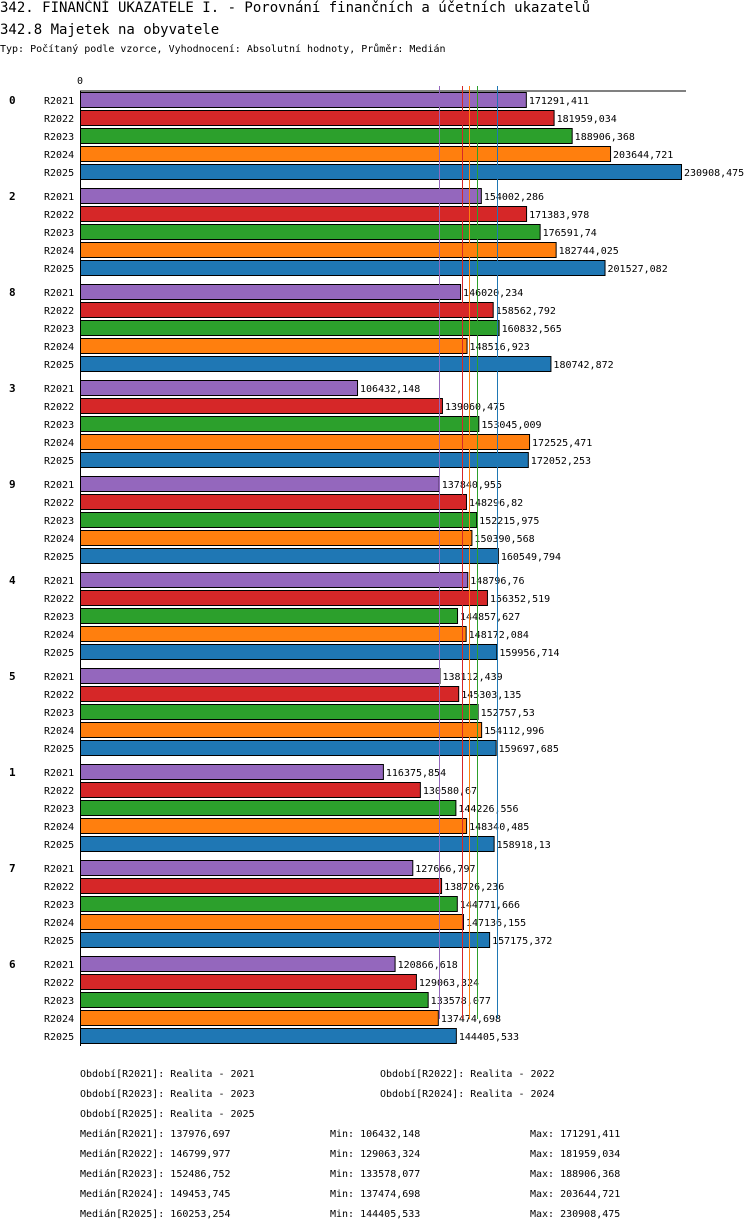  I want to click on bar-value-label: 203644,721, so click(643, 155).